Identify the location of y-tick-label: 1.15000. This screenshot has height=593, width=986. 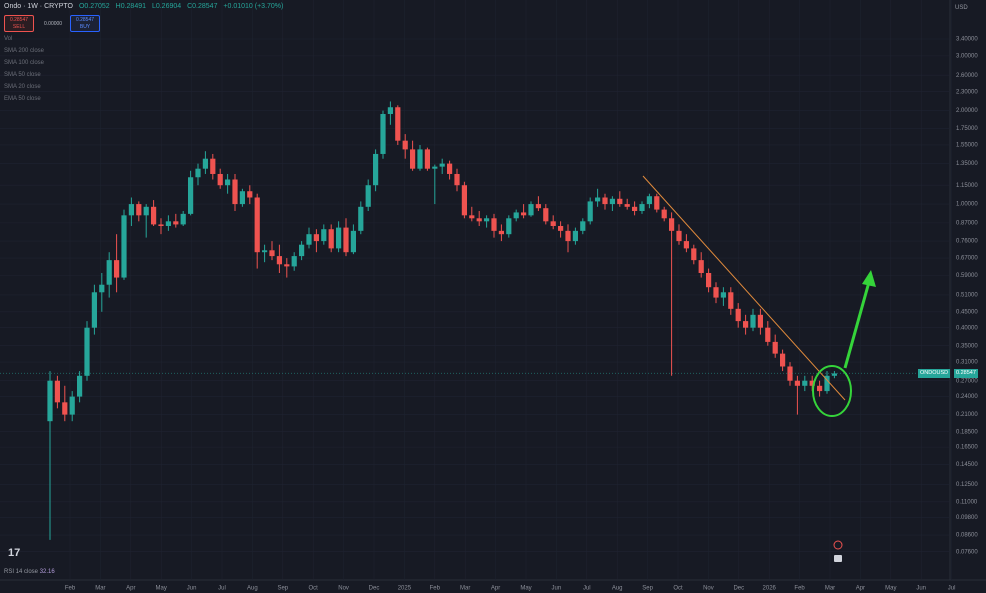
(967, 186).